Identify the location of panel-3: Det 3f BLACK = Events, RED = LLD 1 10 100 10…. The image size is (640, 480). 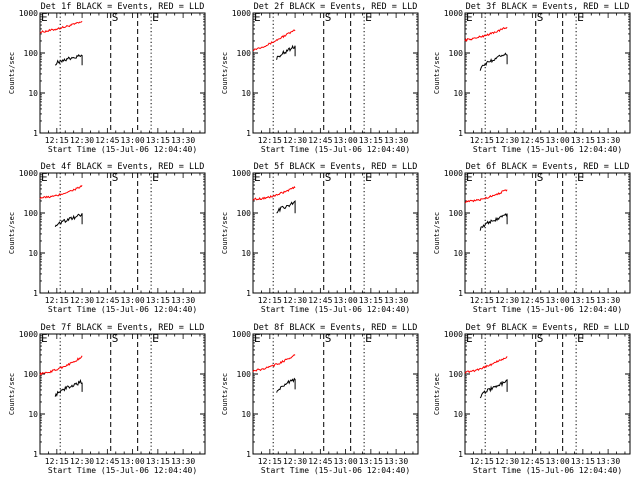
(532, 78).